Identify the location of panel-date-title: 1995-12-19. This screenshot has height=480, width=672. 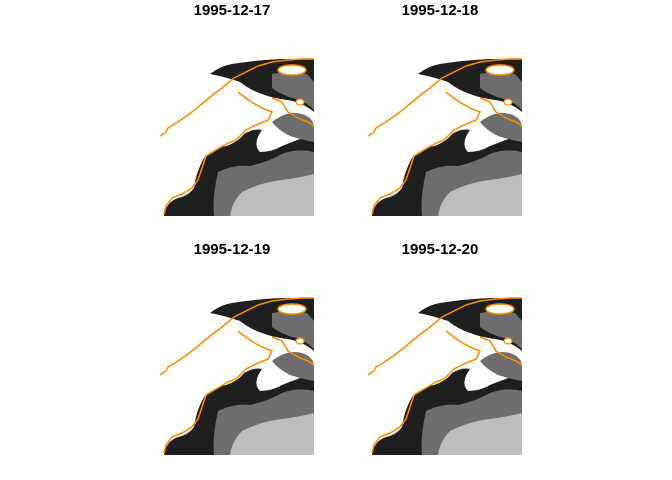
(232, 249).